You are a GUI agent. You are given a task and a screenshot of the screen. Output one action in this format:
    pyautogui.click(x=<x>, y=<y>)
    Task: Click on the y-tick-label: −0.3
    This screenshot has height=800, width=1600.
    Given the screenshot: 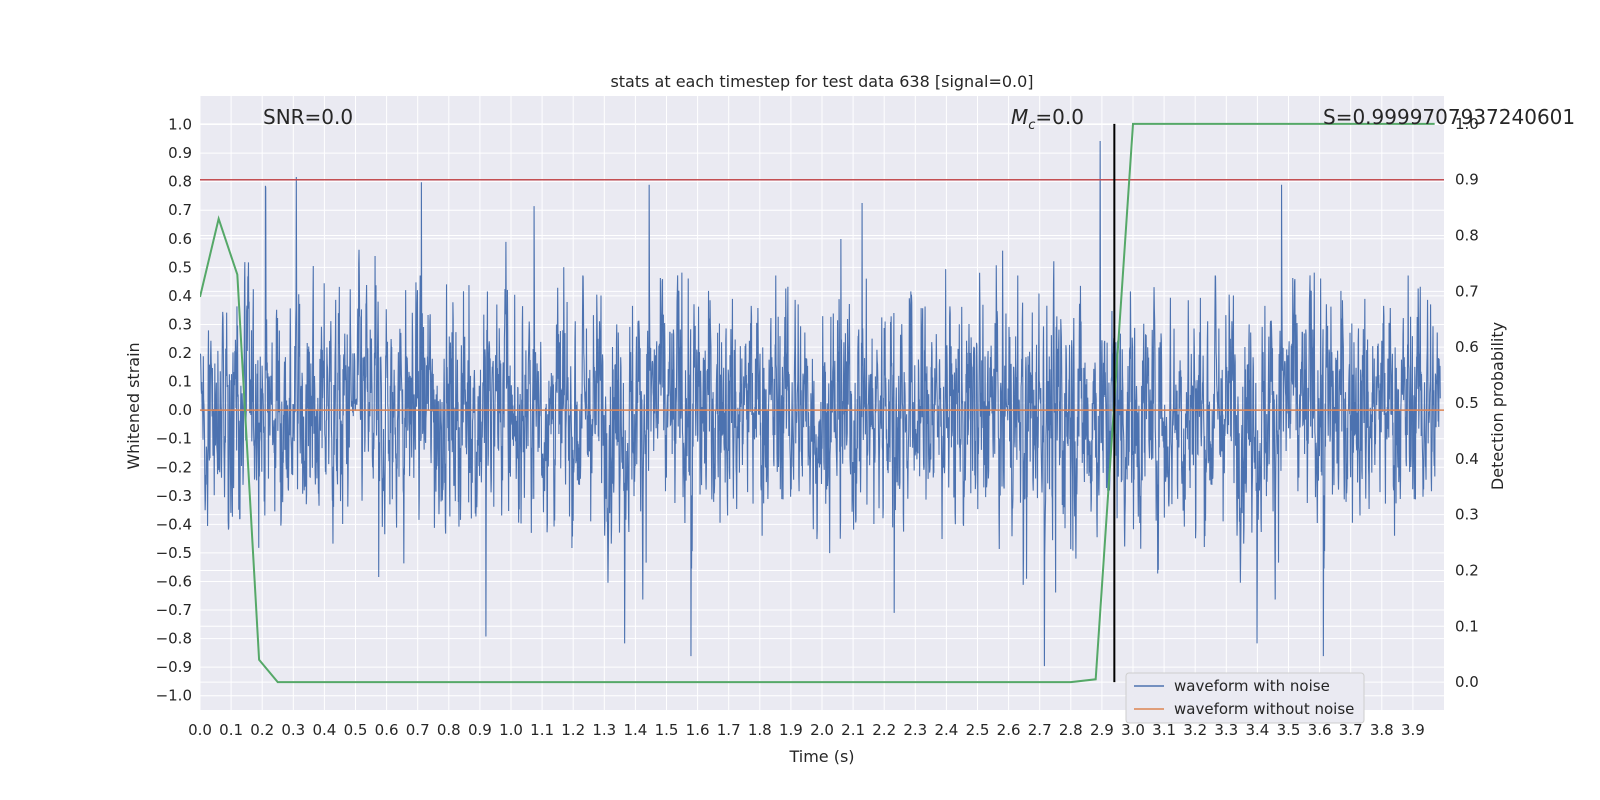 What is the action you would take?
    pyautogui.click(x=174, y=496)
    